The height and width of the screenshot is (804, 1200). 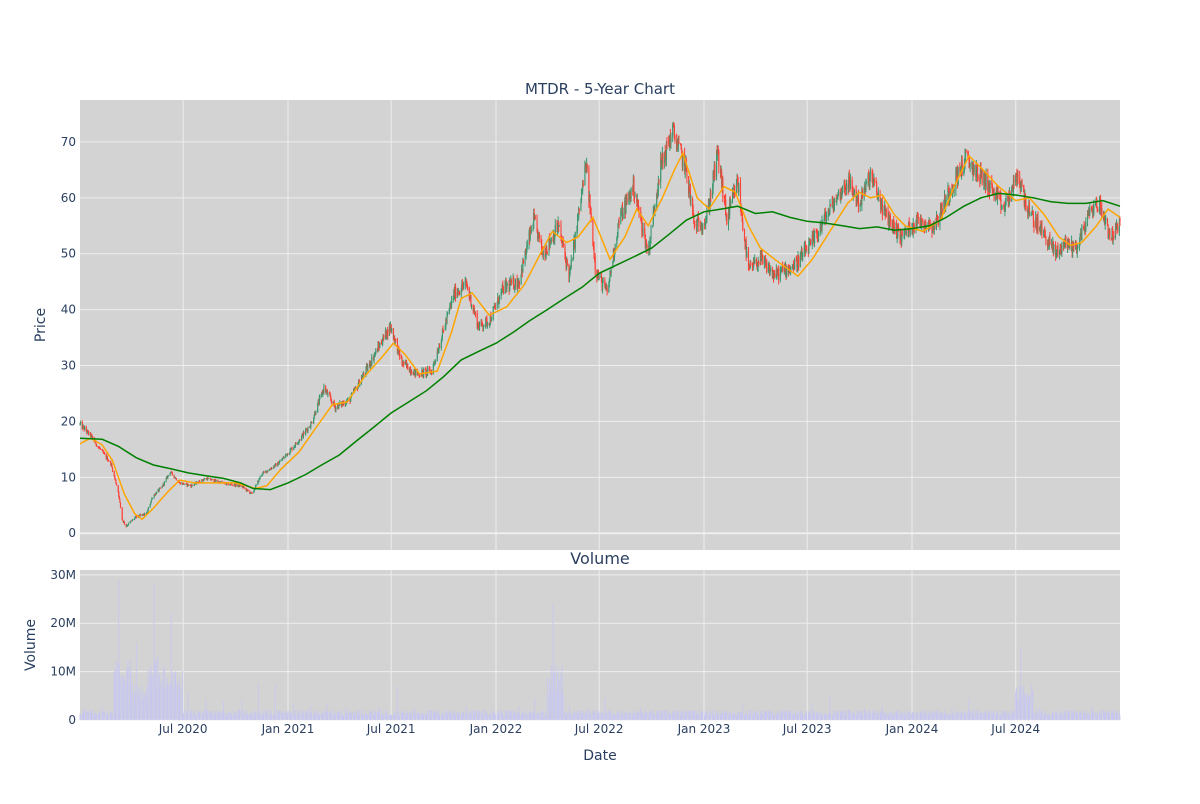 I want to click on volume-axis-label: Volume, so click(x=31, y=645).